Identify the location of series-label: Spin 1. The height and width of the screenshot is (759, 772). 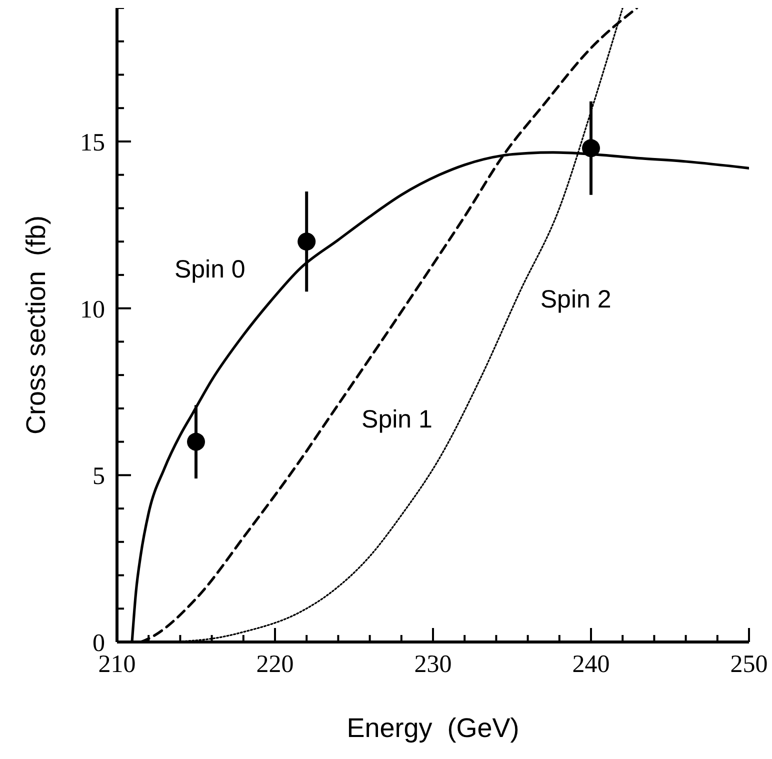
(397, 420).